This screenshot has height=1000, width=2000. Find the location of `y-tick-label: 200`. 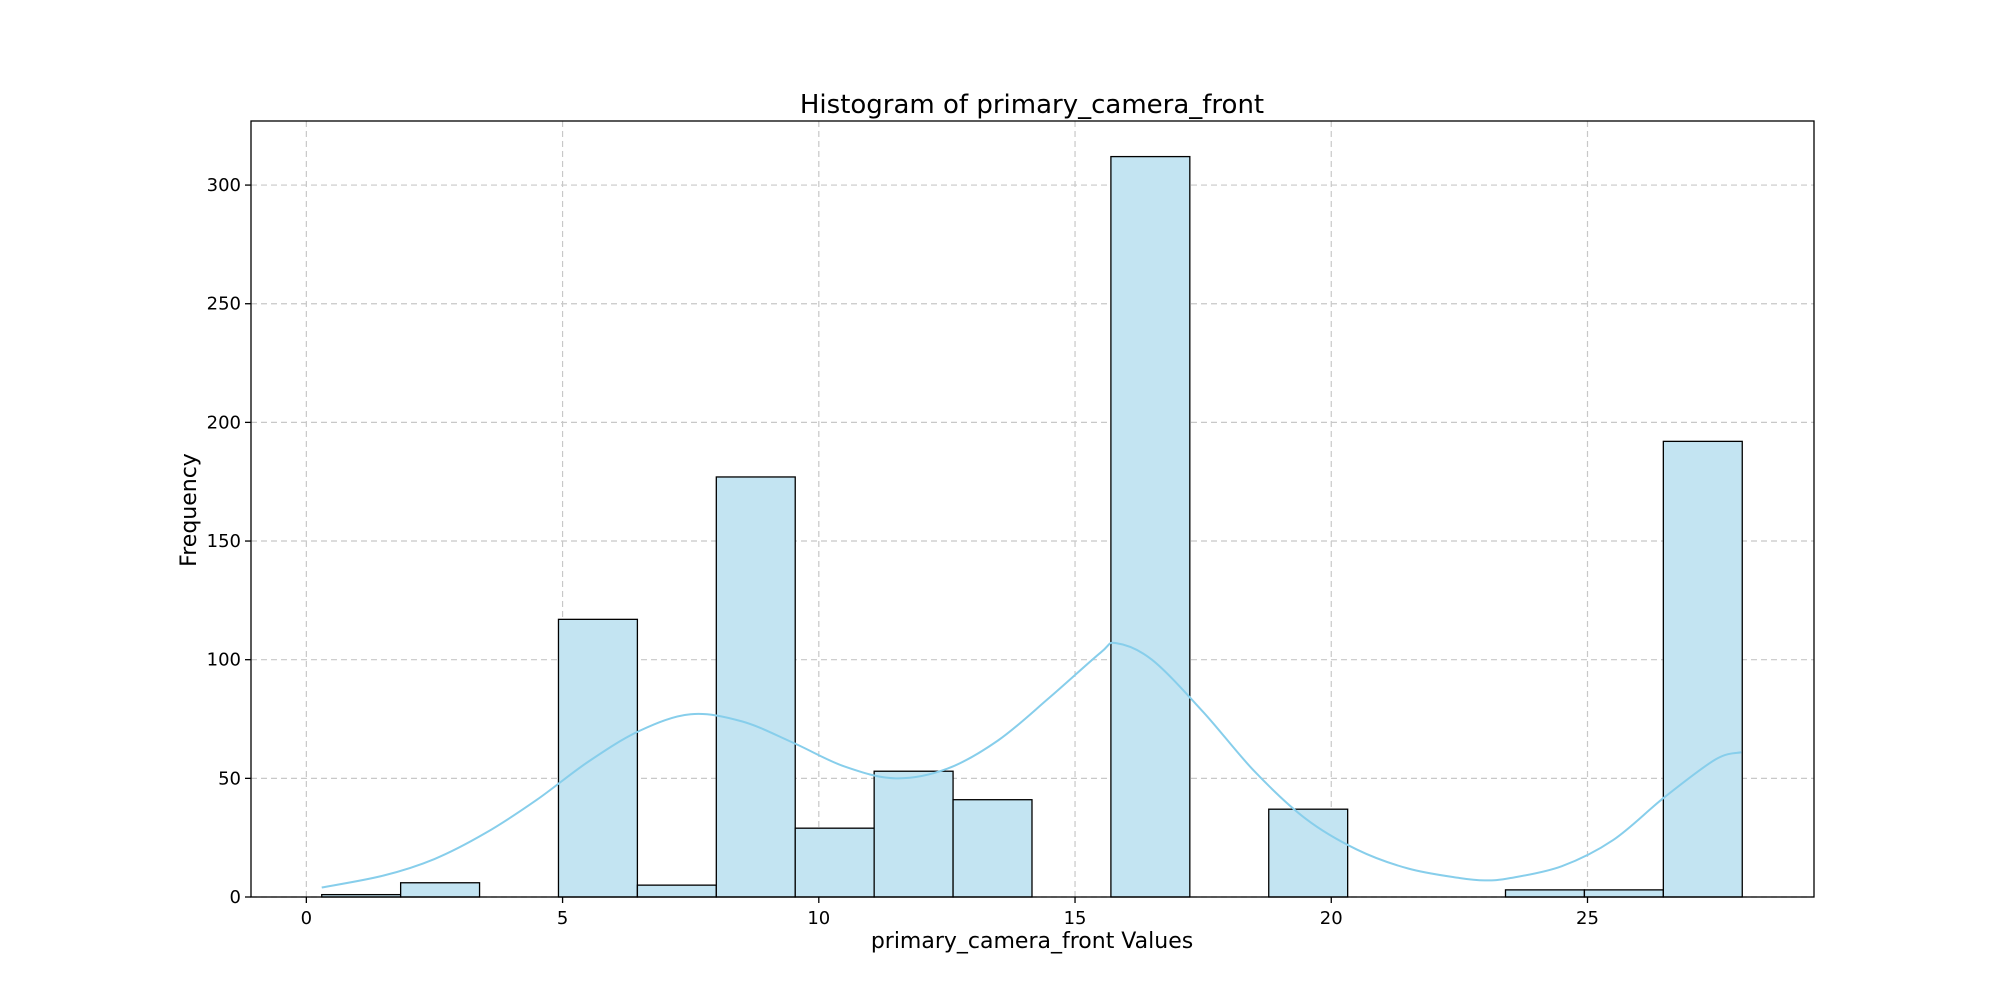

y-tick-label: 200 is located at coordinates (224, 422).